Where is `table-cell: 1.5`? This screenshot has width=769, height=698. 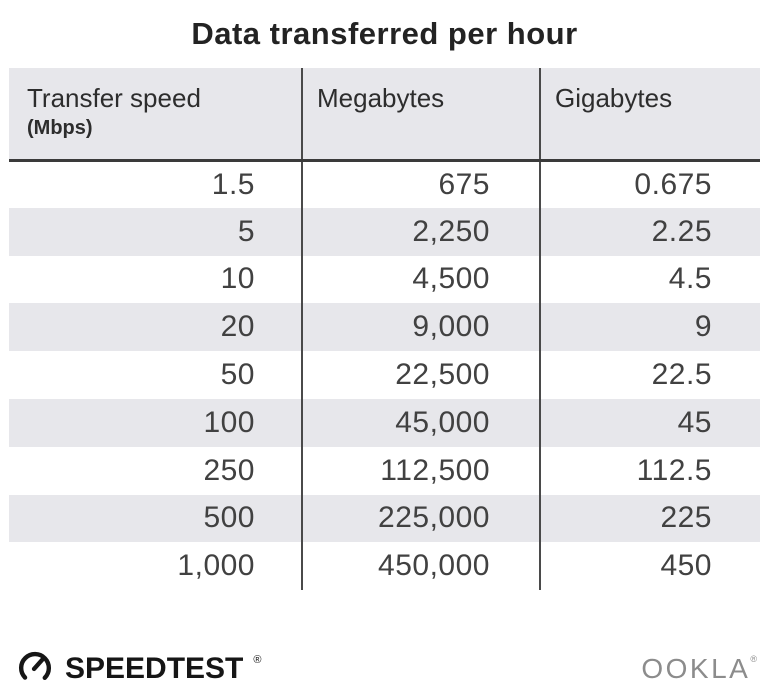
table-cell: 1.5 is located at coordinates (155, 184).